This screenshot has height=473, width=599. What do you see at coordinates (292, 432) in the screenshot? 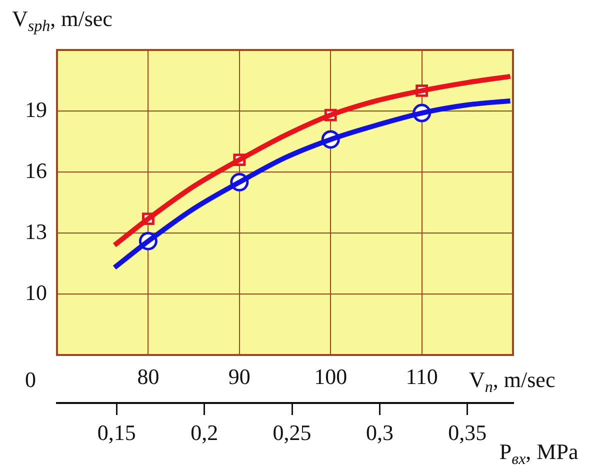
I see `x2-tick-label: 0,25` at bounding box center [292, 432].